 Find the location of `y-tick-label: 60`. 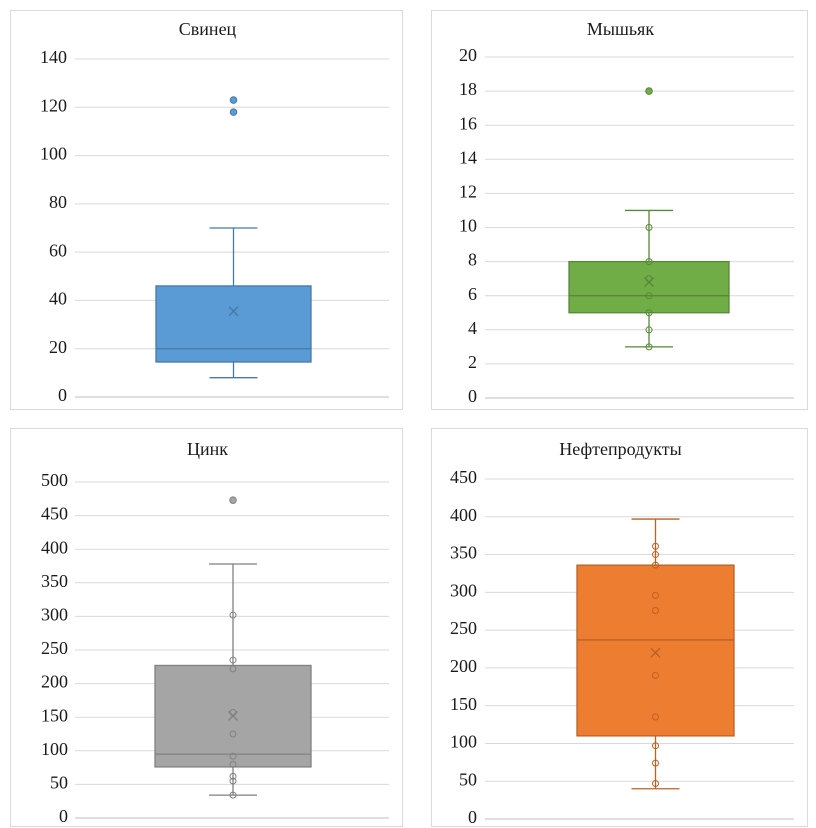

y-tick-label: 60 is located at coordinates (58, 250).